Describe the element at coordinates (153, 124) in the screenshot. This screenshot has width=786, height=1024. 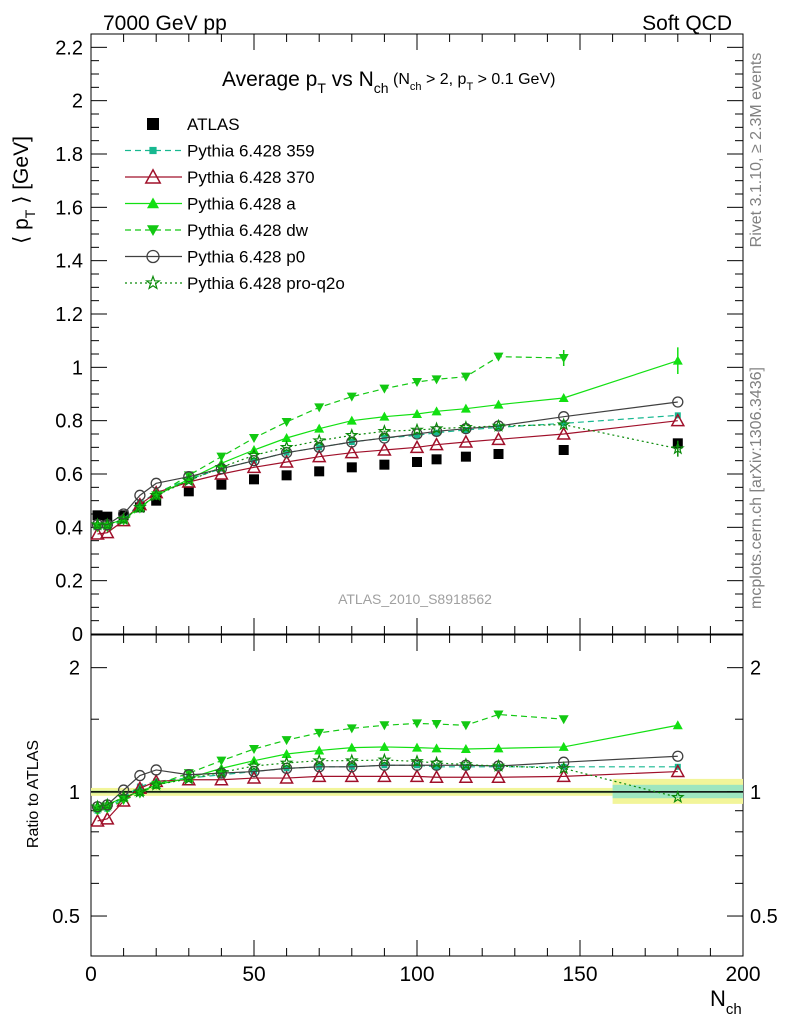
I see `legend-marker-atlas` at that location.